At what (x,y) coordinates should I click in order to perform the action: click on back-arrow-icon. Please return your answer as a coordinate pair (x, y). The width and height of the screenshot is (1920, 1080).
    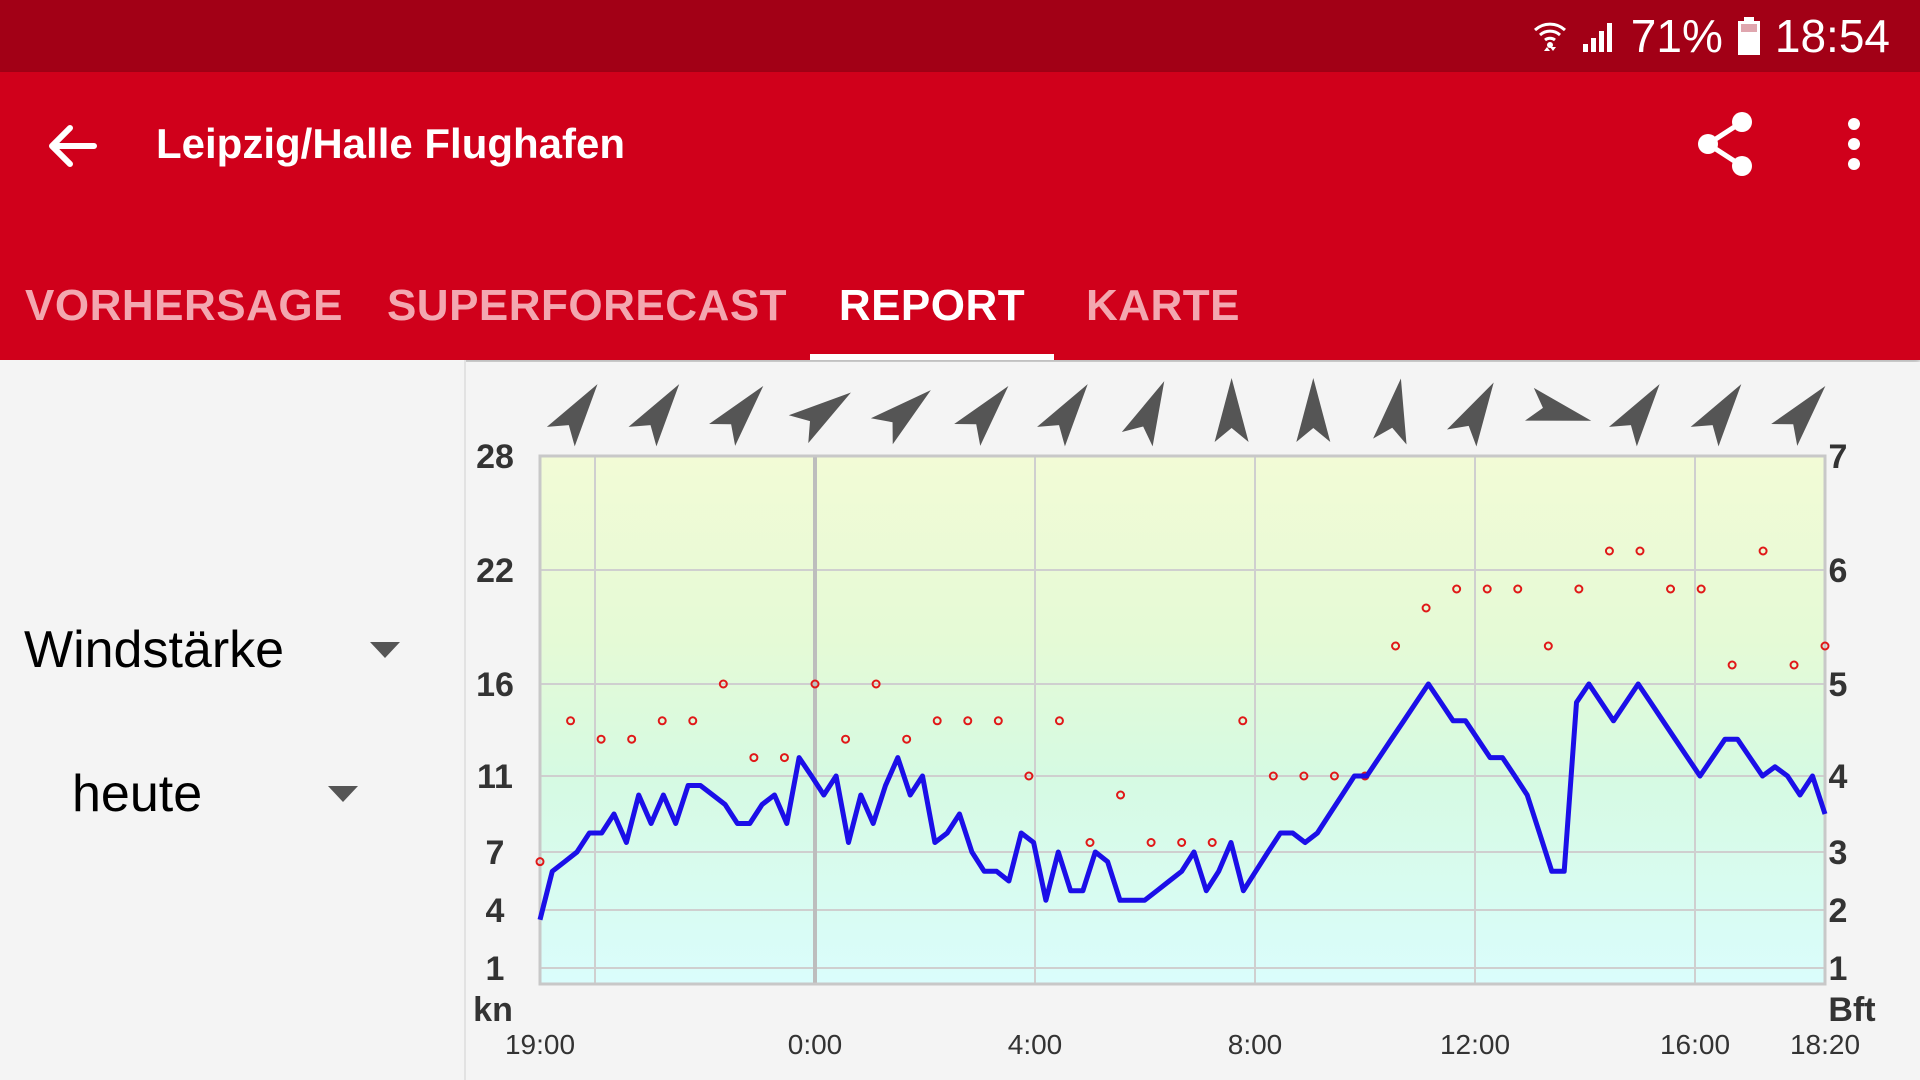
    Looking at the image, I should click on (72, 146).